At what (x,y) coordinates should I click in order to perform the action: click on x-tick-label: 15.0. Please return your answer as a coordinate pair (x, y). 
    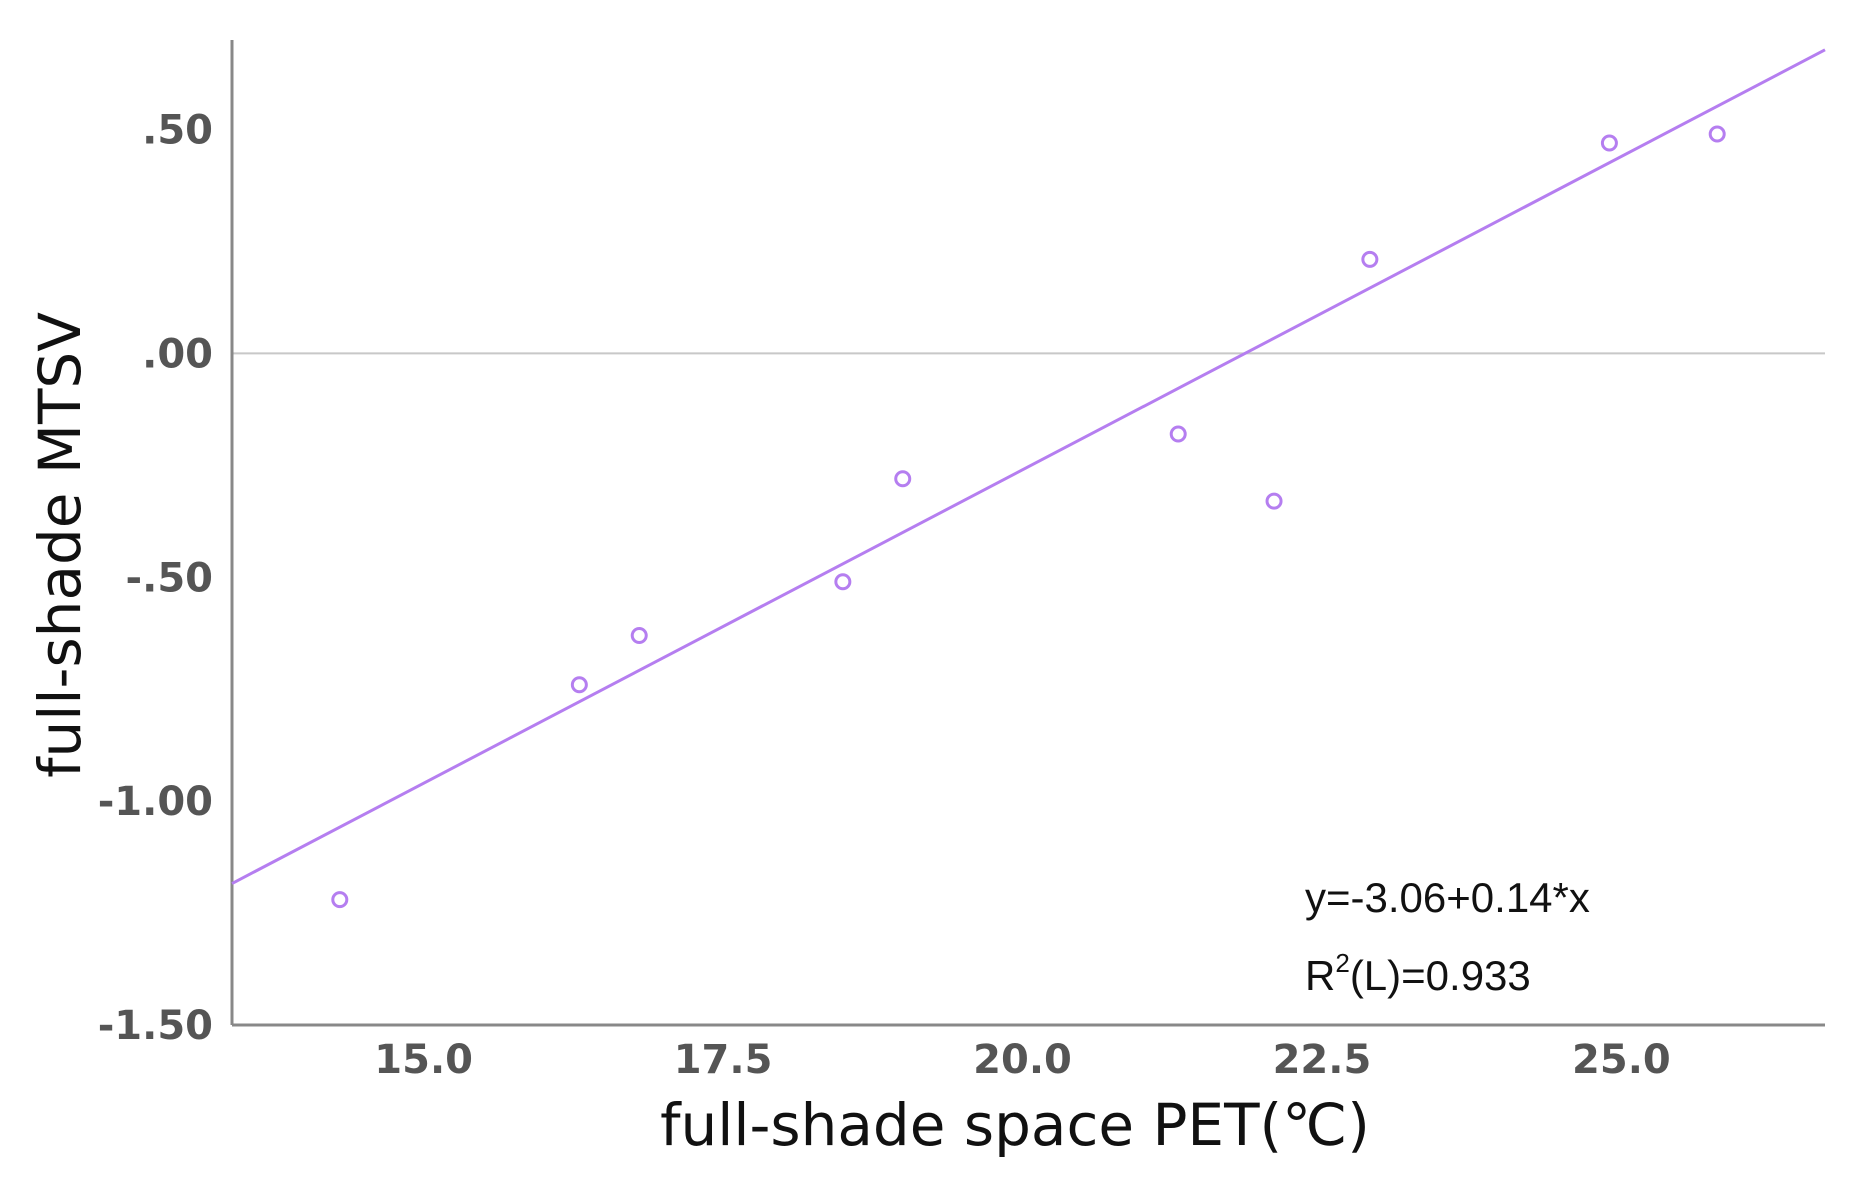
    Looking at the image, I should click on (423, 1060).